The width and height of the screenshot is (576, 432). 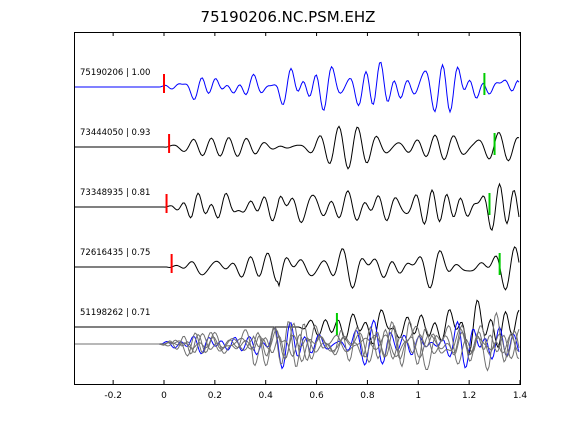 What do you see at coordinates (115, 73) in the screenshot?
I see `trace-label-1: 75190206 | 1.00` at bounding box center [115, 73].